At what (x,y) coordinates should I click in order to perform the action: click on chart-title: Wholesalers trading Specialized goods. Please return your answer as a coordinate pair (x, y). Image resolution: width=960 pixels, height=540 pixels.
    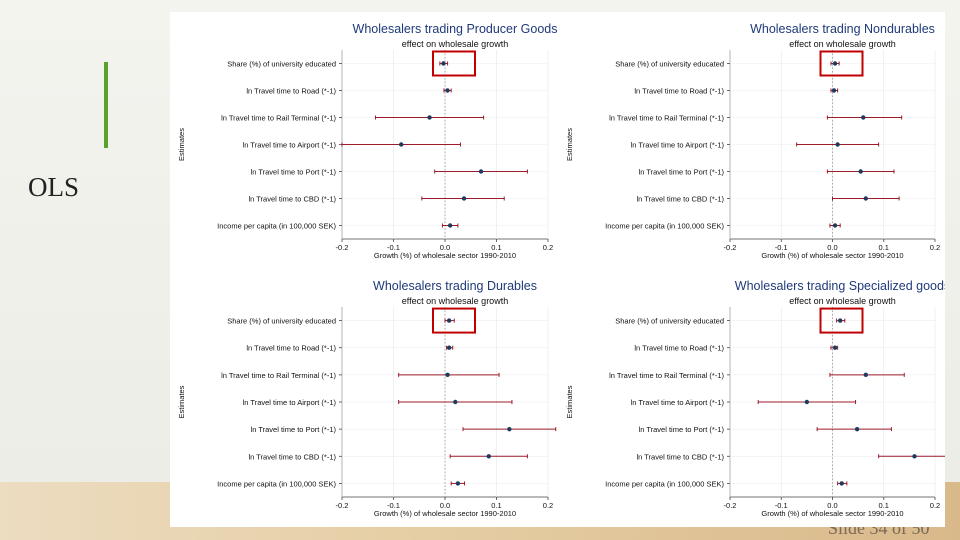
    Looking at the image, I should click on (840, 286).